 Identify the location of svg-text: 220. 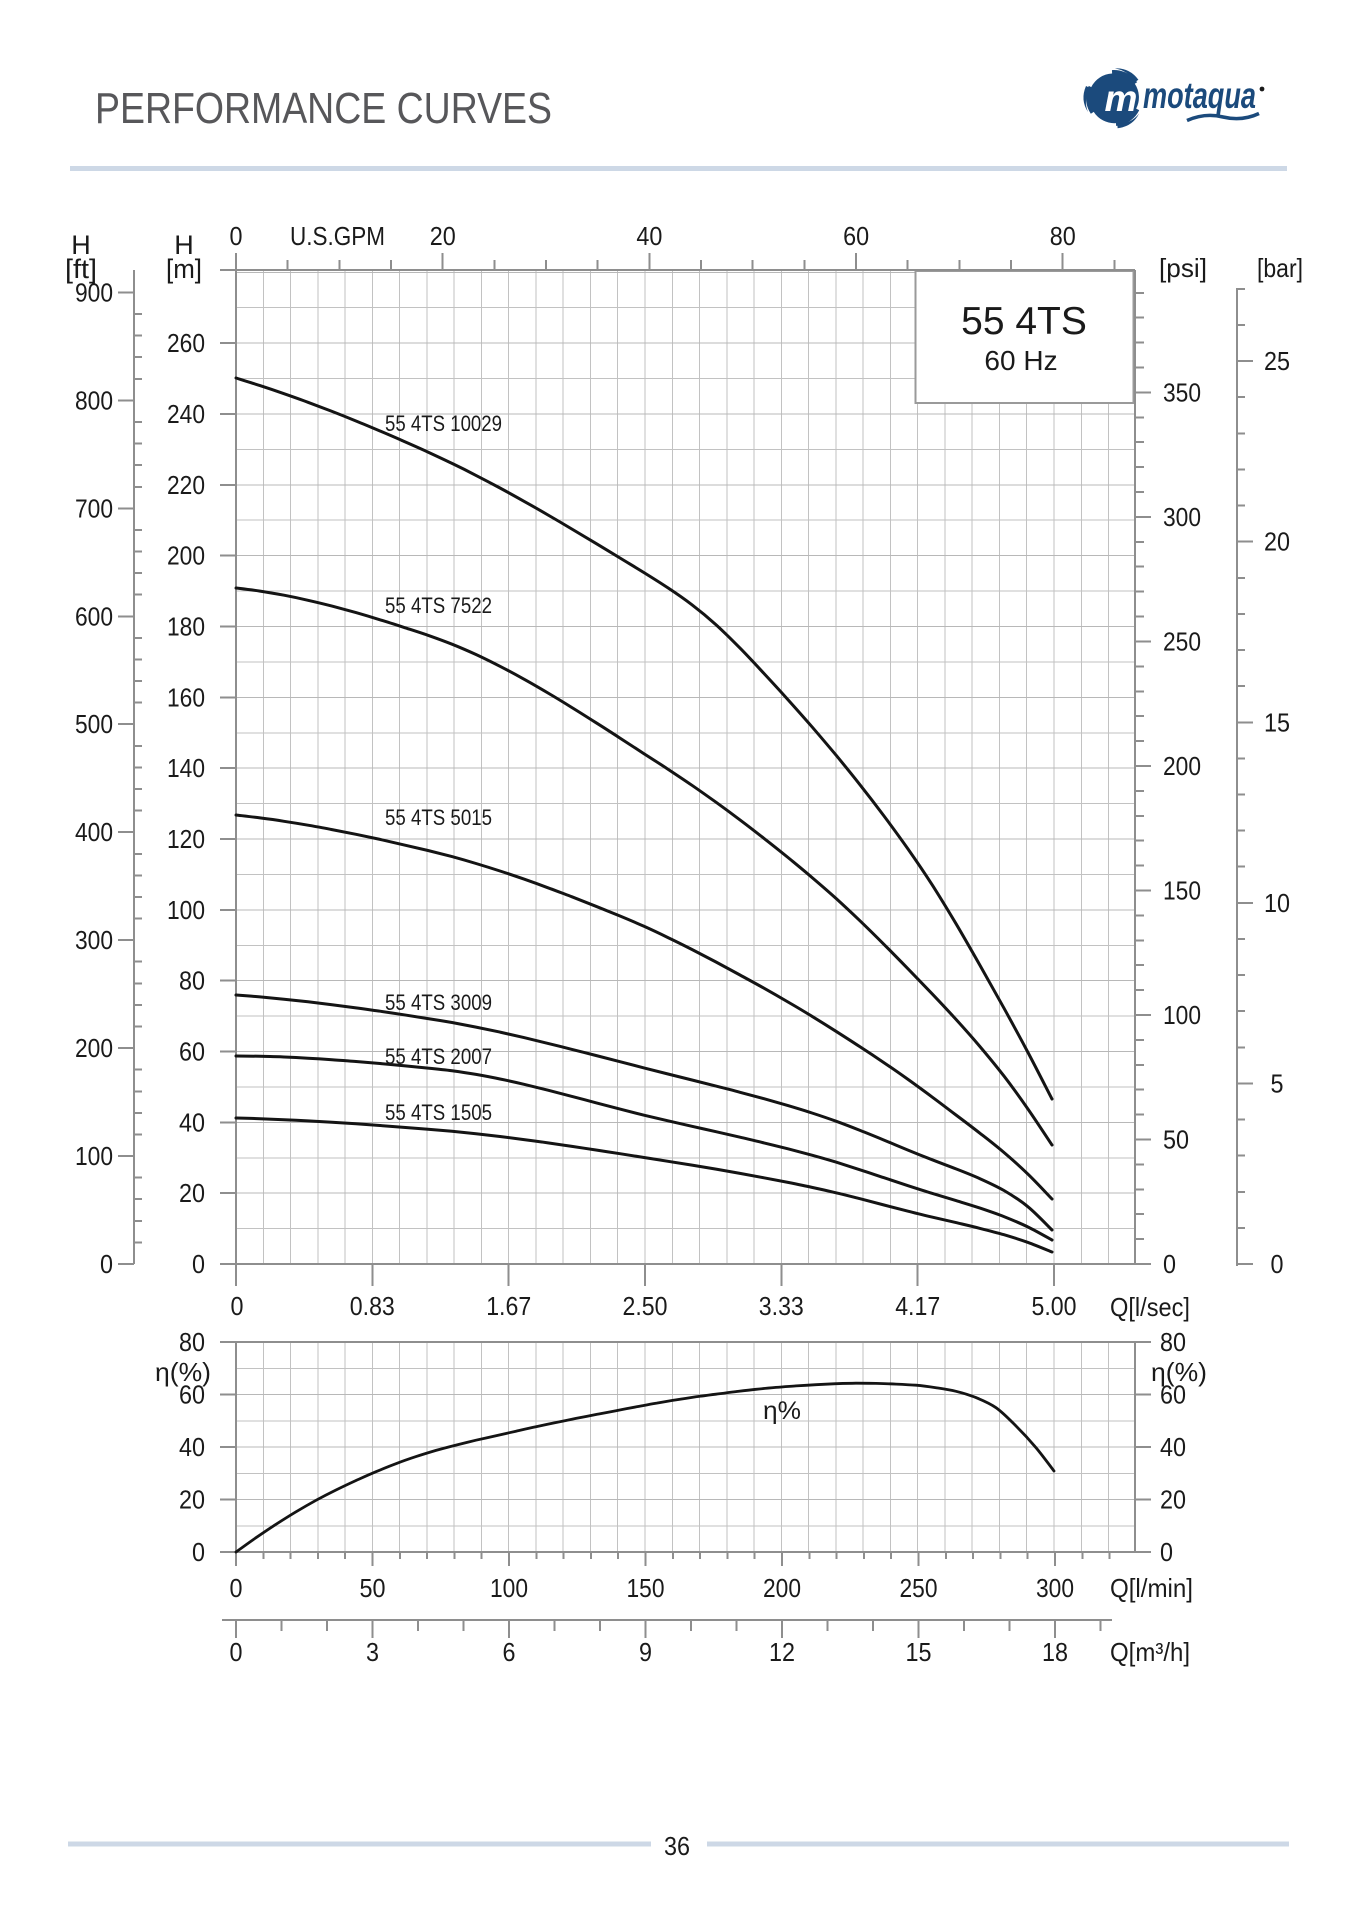
(186, 485).